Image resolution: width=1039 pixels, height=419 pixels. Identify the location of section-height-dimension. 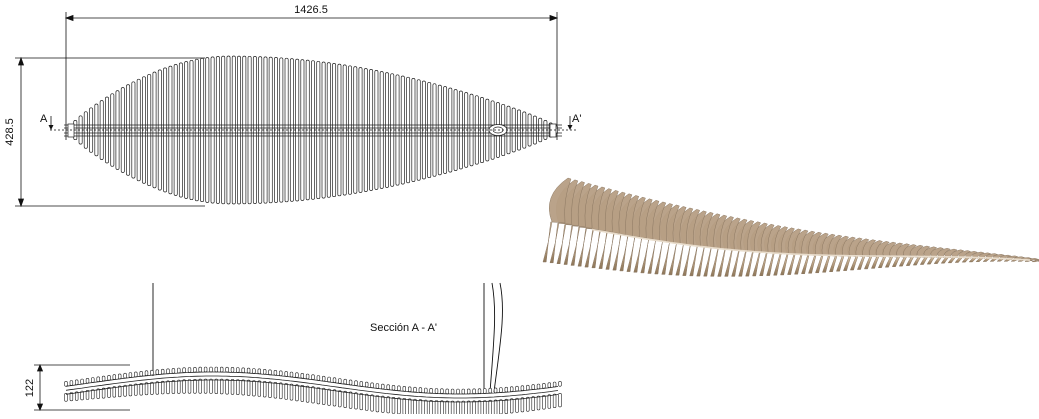
(82, 387).